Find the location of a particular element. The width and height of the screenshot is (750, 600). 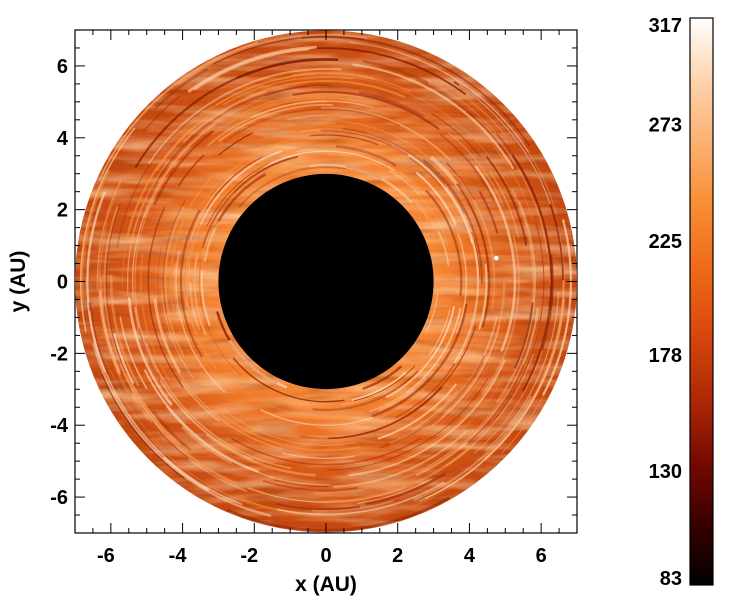

inner-hole is located at coordinates (325, 281).